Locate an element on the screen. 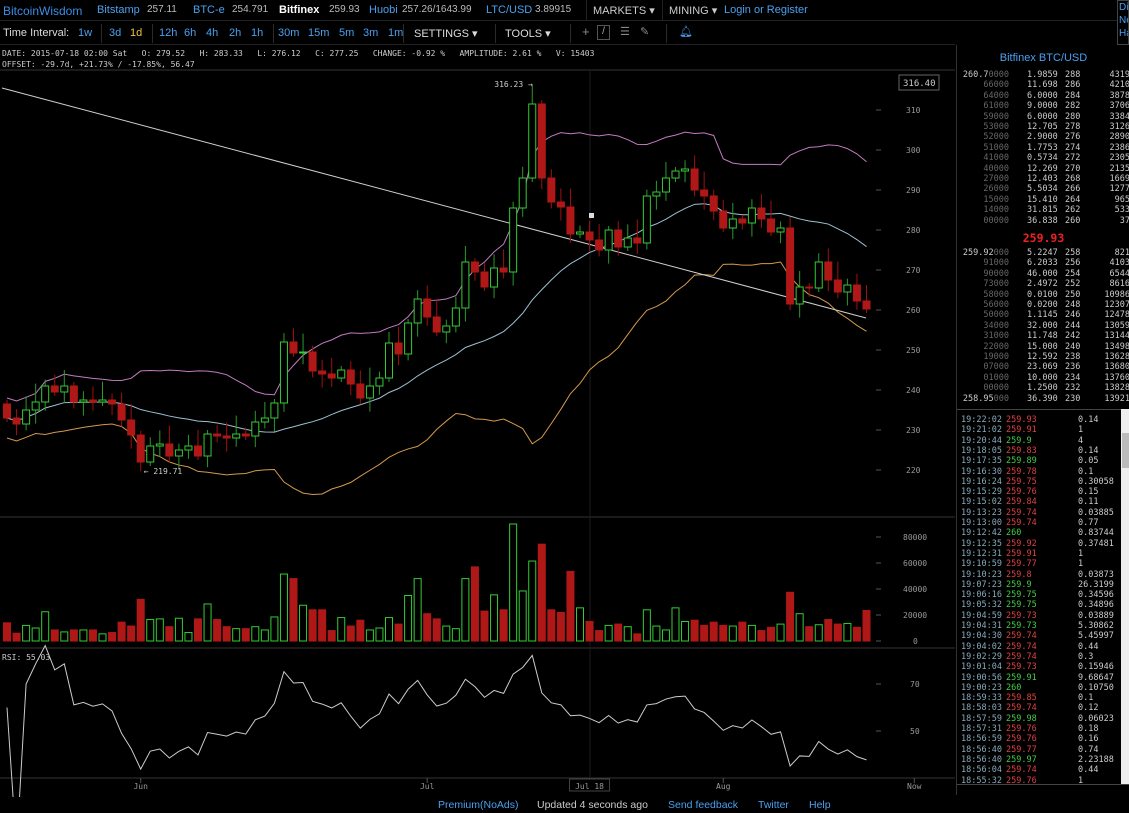 Image resolution: width=1129 pixels, height=813 pixels. side-menu-item: Ne is located at coordinates (1123, 20).